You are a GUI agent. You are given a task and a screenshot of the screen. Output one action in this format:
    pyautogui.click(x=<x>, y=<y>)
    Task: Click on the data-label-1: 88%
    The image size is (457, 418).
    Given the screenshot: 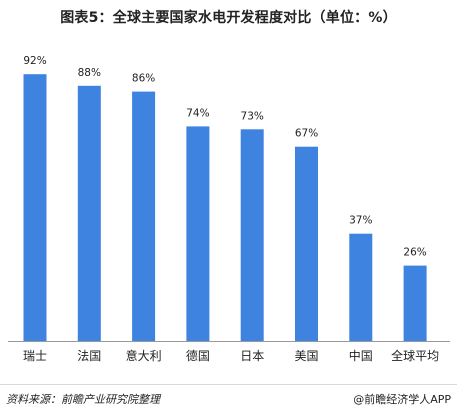 What is the action you would take?
    pyautogui.click(x=89, y=73)
    